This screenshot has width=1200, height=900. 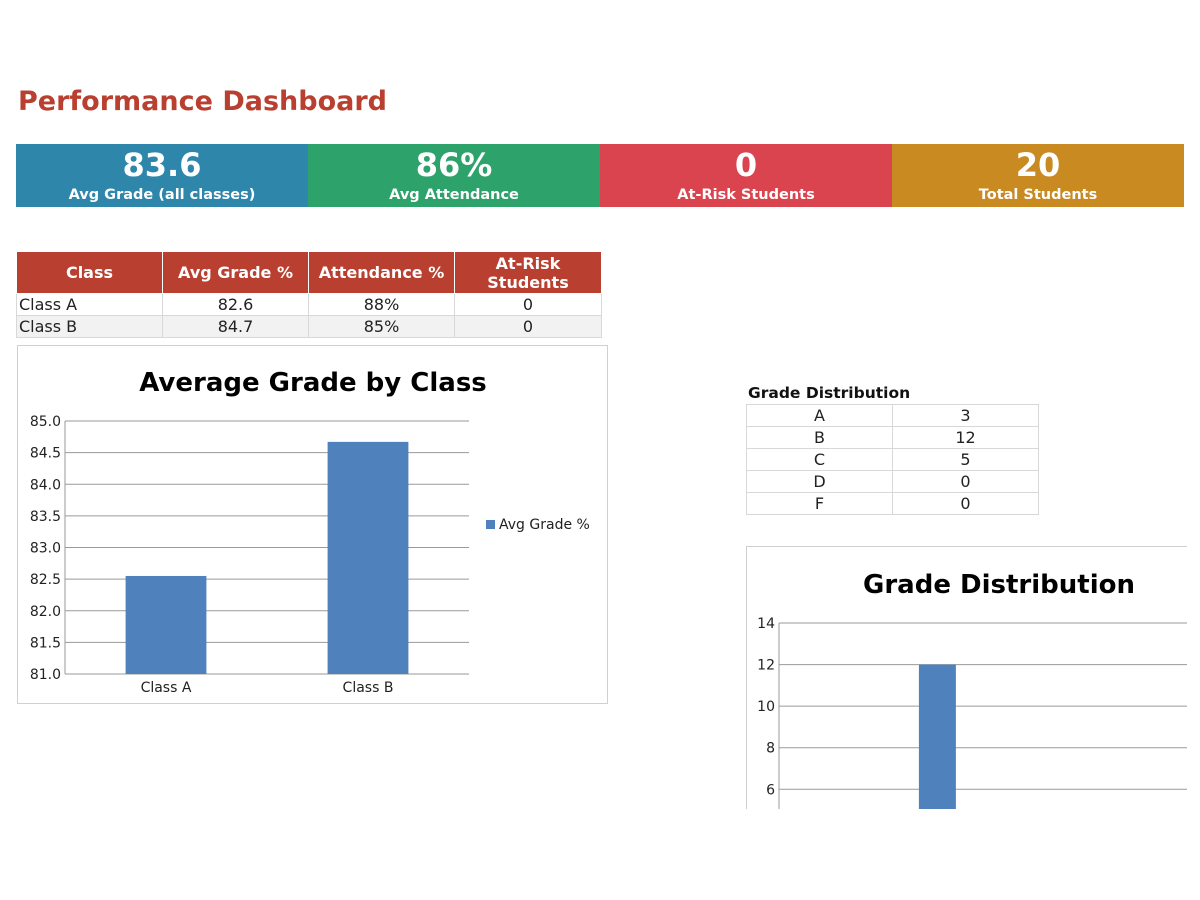 I want to click on kpi-avg-grade: 83.6 Avg Grade (all classes), so click(x=162, y=175).